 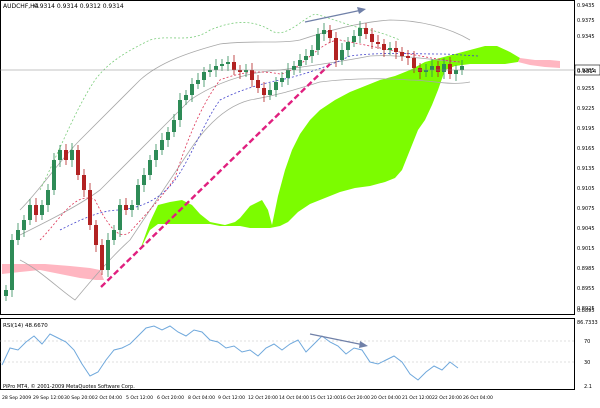 I want to click on price-label: 0.9135, so click(x=586, y=169).